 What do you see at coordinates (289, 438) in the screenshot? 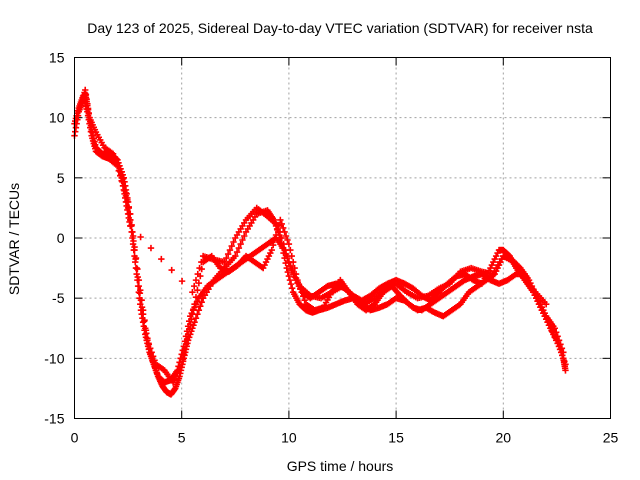
I see `x-tick-label: 10` at bounding box center [289, 438].